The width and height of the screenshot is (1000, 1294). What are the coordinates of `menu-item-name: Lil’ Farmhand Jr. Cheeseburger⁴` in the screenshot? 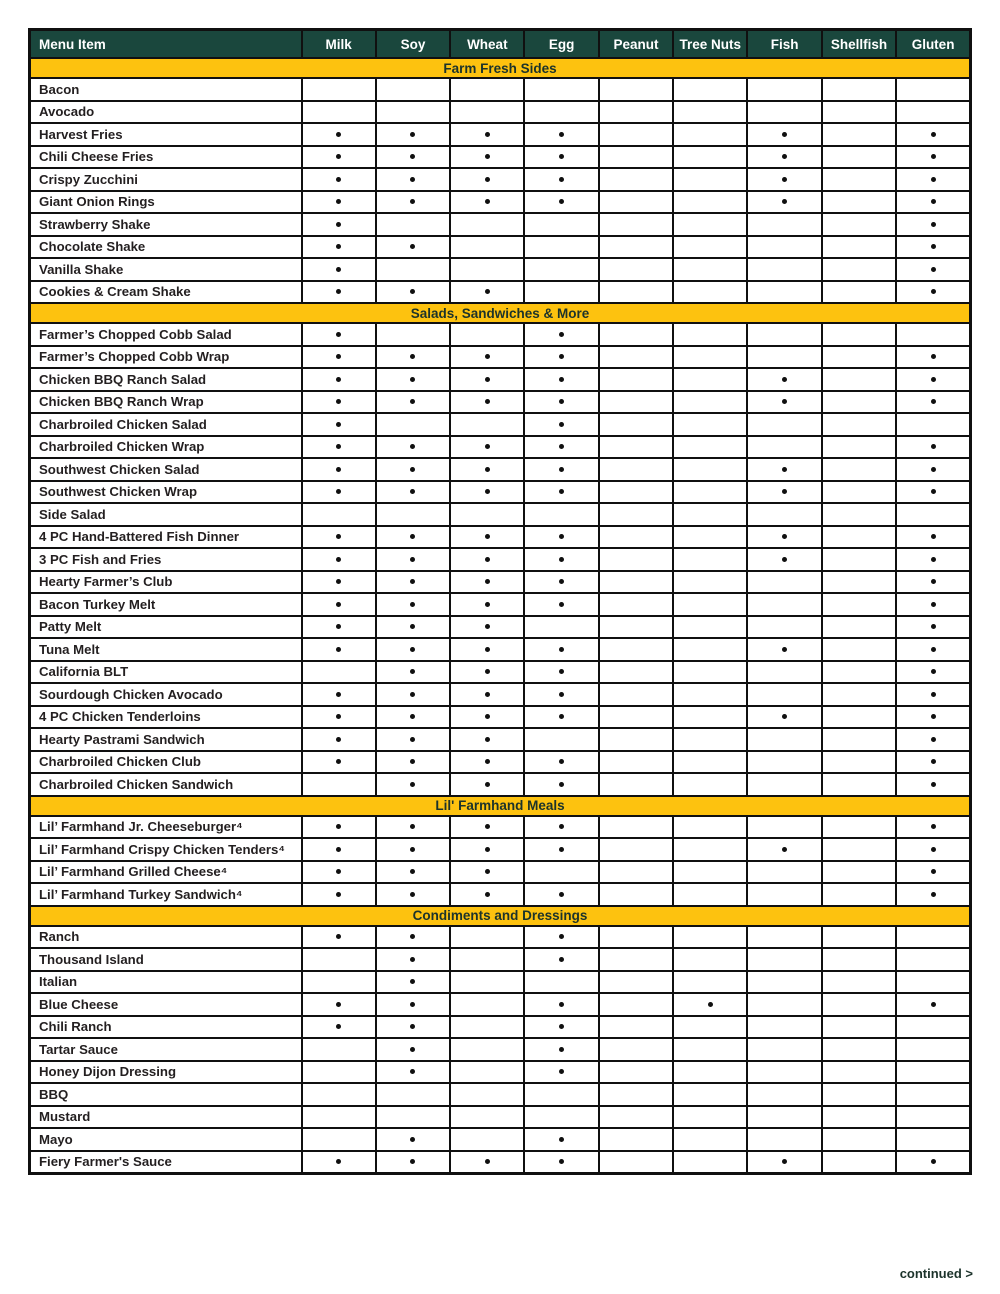 It's located at (165, 826).